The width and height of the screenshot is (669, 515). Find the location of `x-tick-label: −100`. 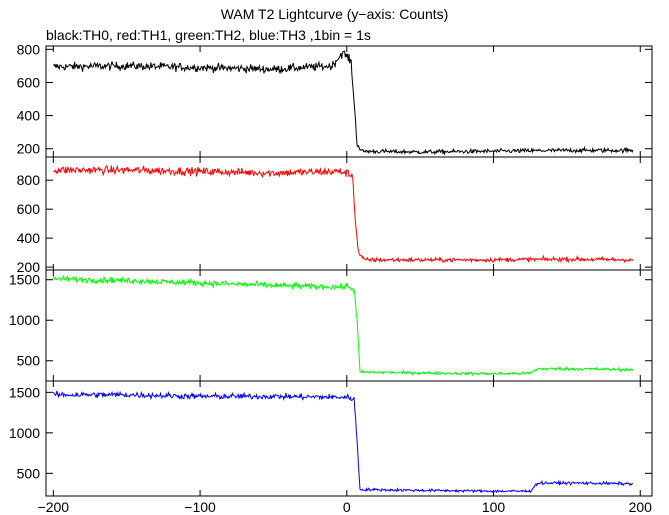

x-tick-label: −100 is located at coordinates (200, 507).